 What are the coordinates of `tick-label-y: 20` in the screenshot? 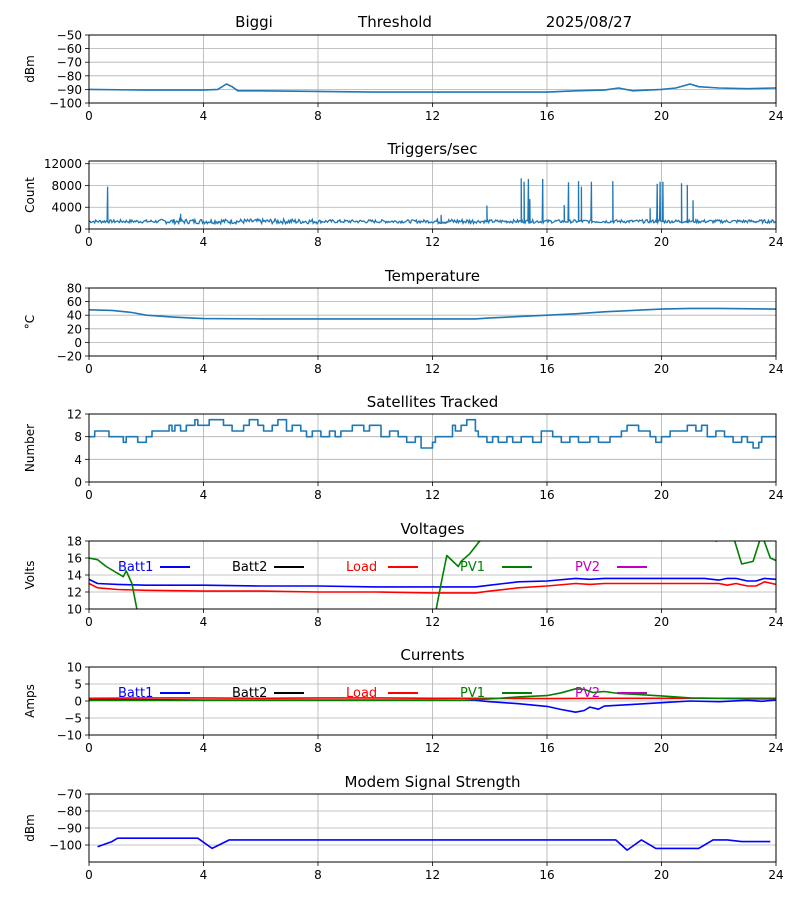 It's located at (74, 329).